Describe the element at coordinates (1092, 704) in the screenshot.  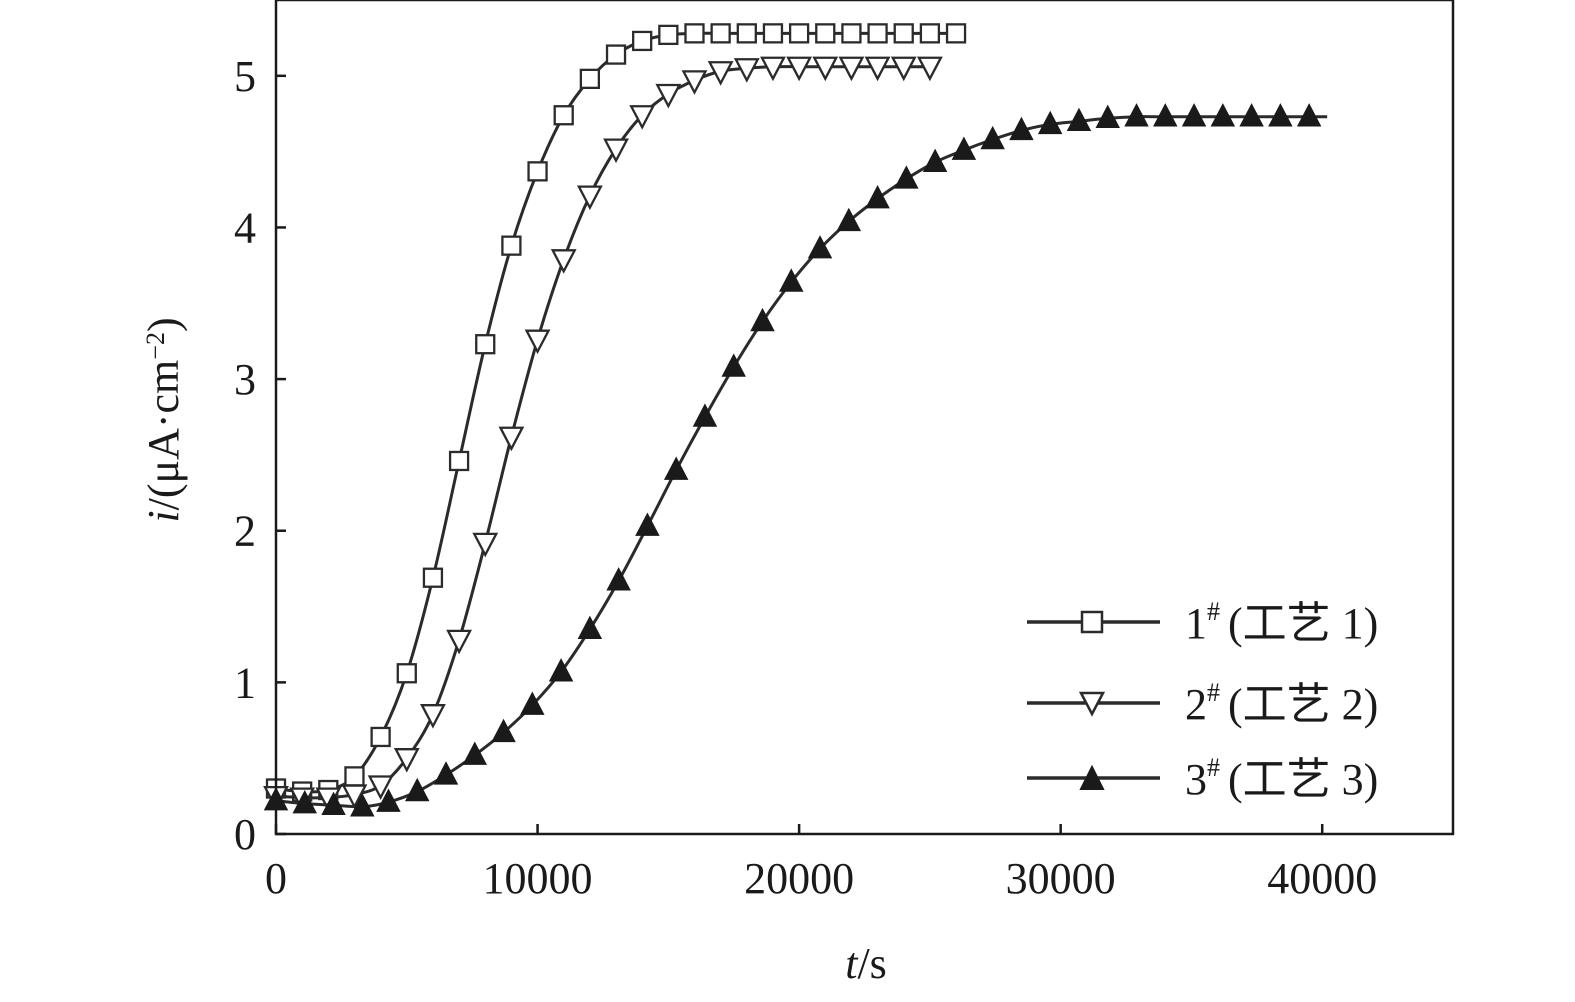
I see `legend-marker-triangle-down` at that location.